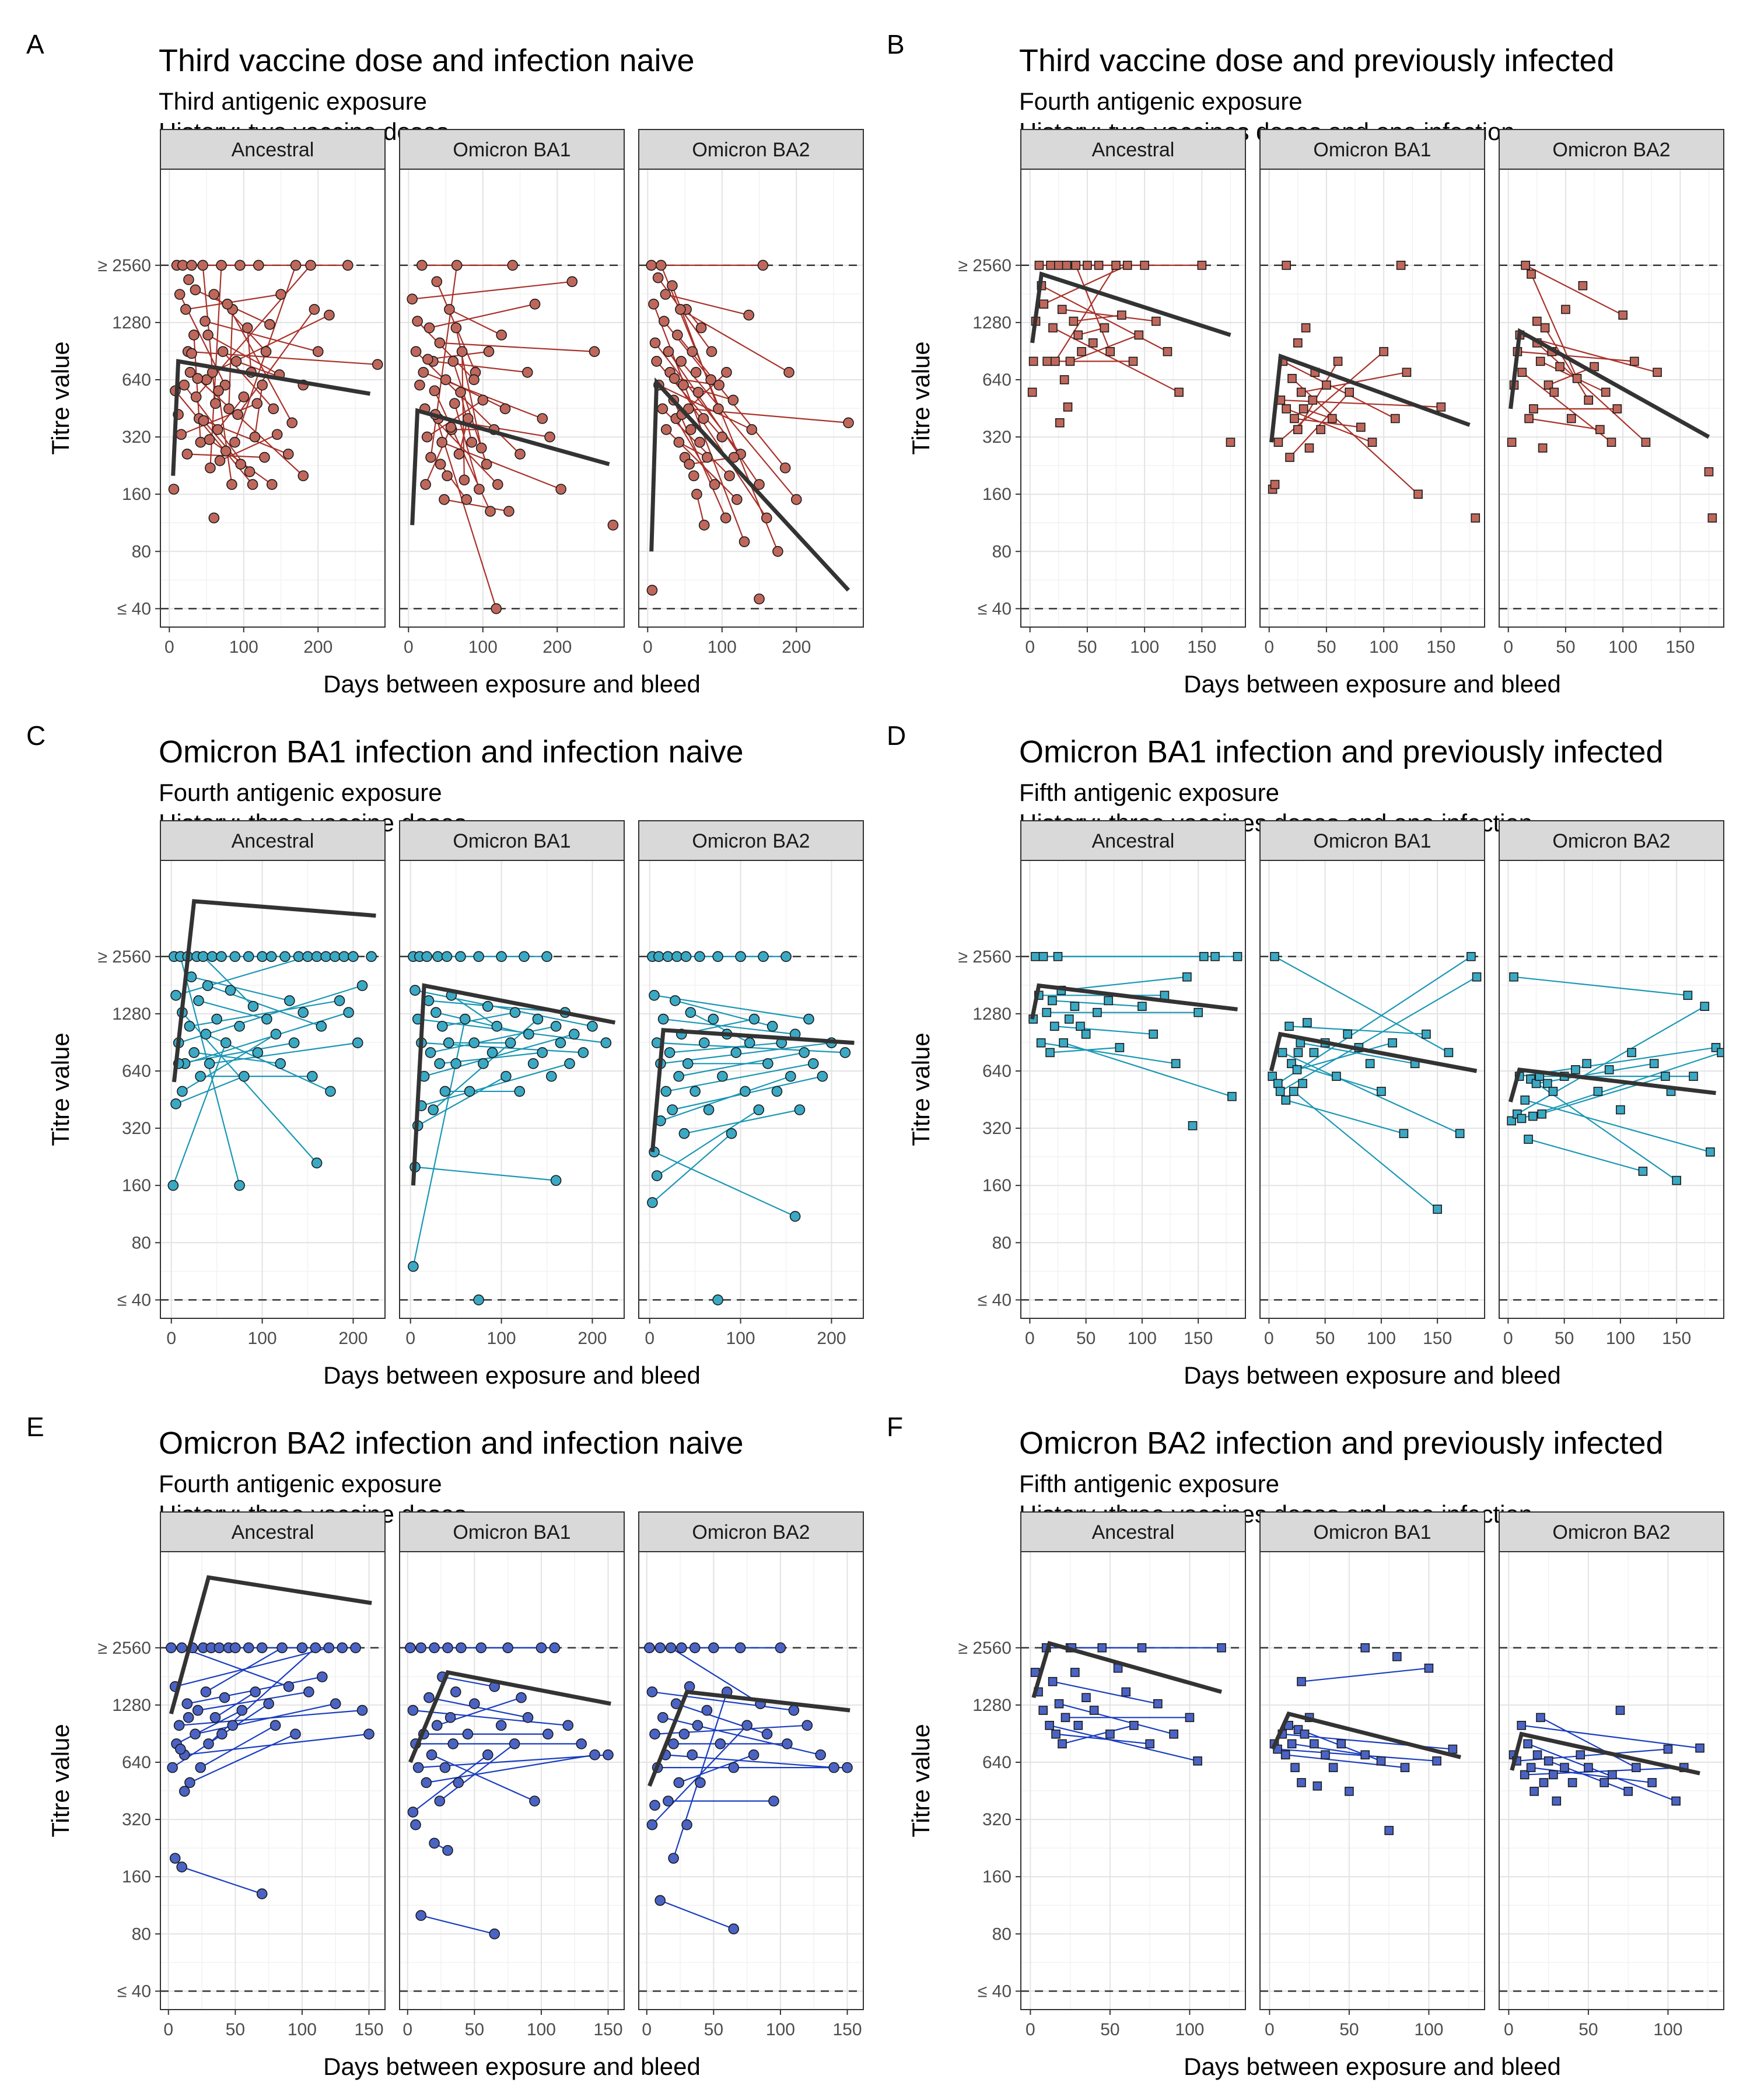 The width and height of the screenshot is (1750, 2100). Describe the element at coordinates (243, 647) in the screenshot. I see `x-tick-label: 100` at that location.